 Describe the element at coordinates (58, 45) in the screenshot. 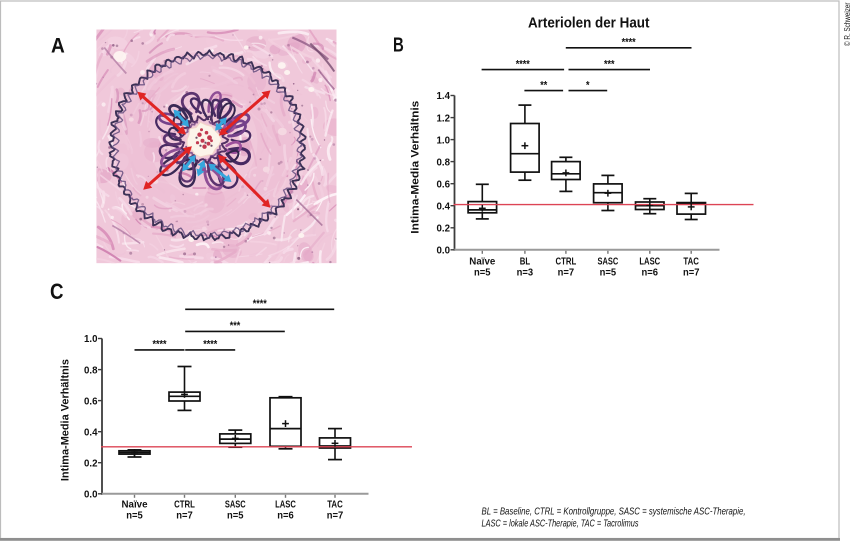

I see `svg-text: A` at that location.